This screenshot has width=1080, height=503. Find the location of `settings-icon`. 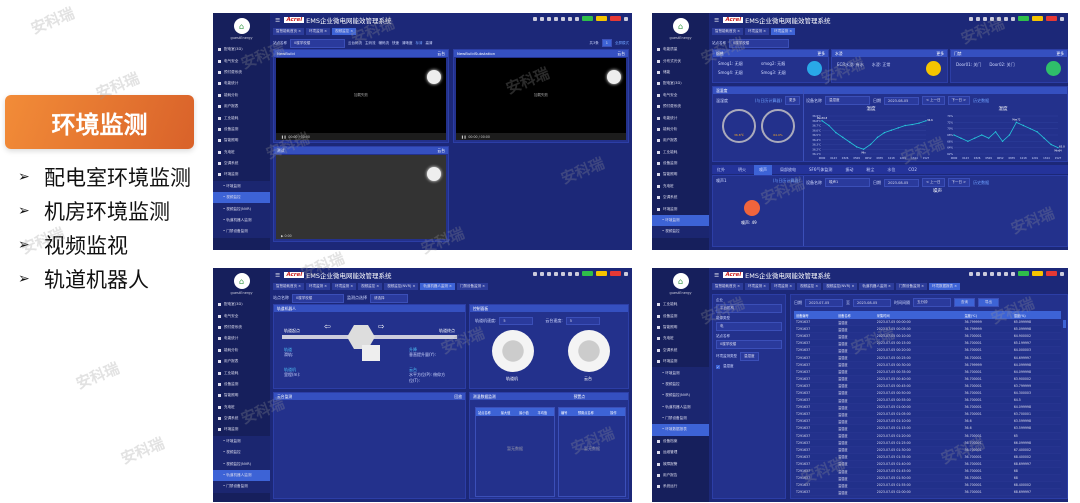

settings-icon is located at coordinates (535, 18).